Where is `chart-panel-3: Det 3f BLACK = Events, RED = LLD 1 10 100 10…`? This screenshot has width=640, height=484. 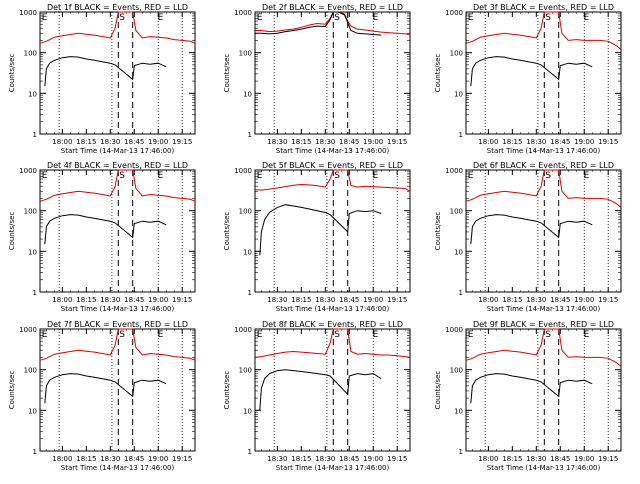
chart-panel-3: Det 3f BLACK = Events, RED = LLD 1 10 100 10… is located at coordinates (528, 79).